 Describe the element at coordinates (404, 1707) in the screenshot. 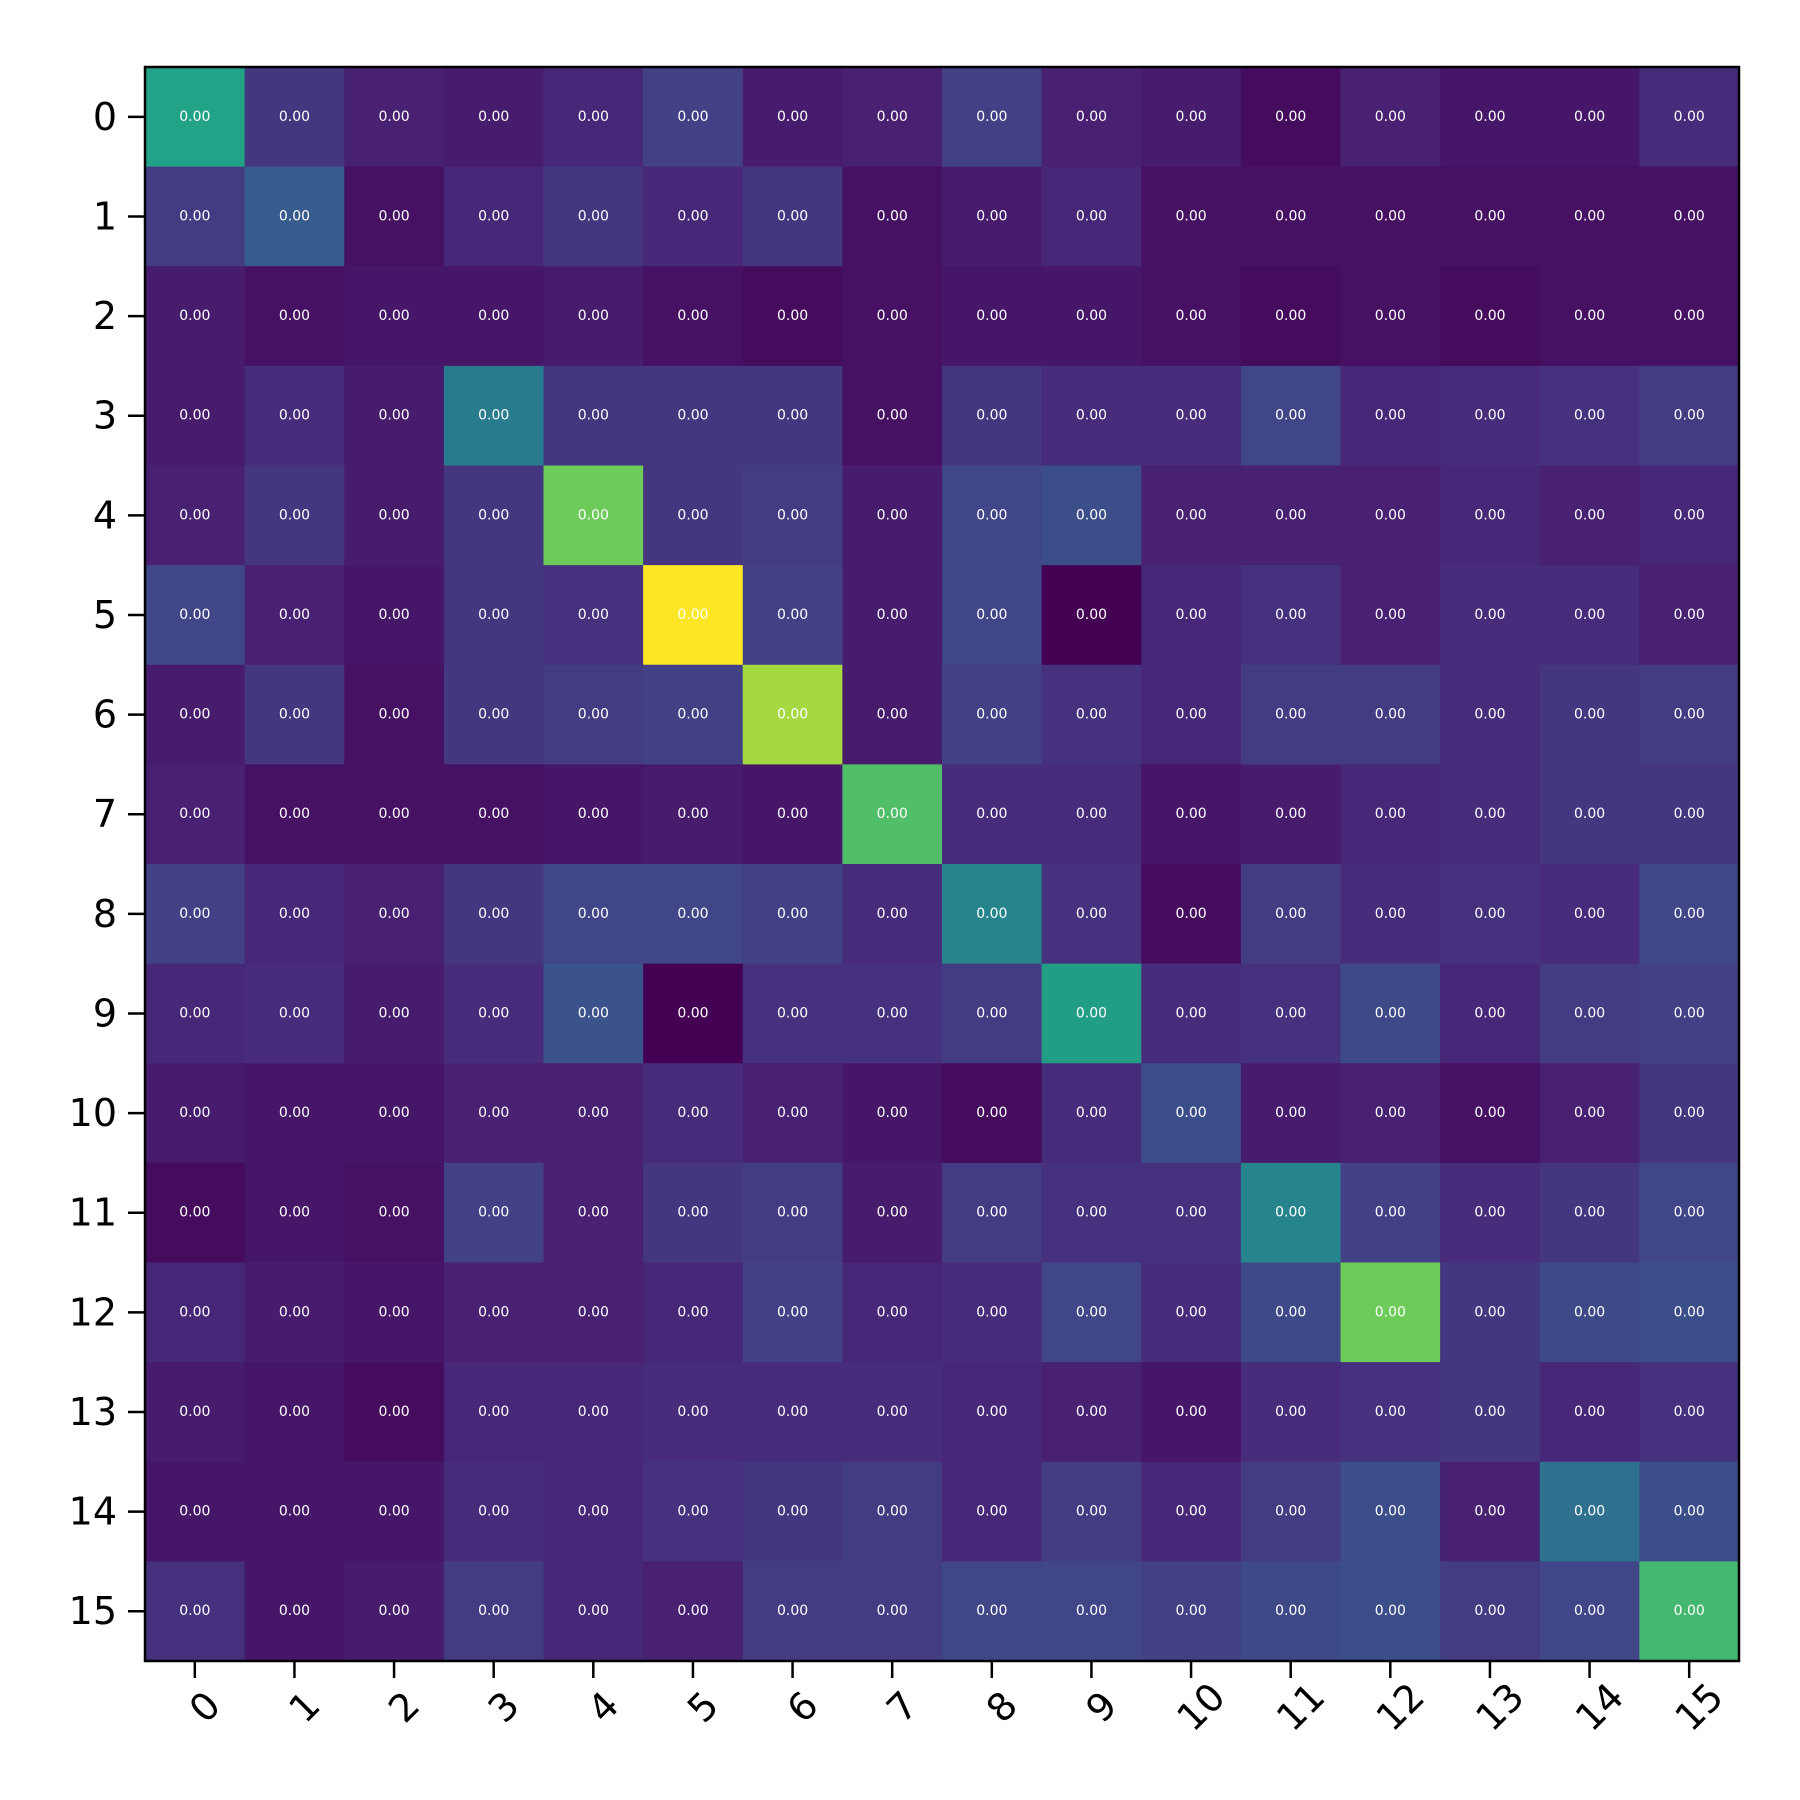

I see `x-tick-label: 2` at that location.